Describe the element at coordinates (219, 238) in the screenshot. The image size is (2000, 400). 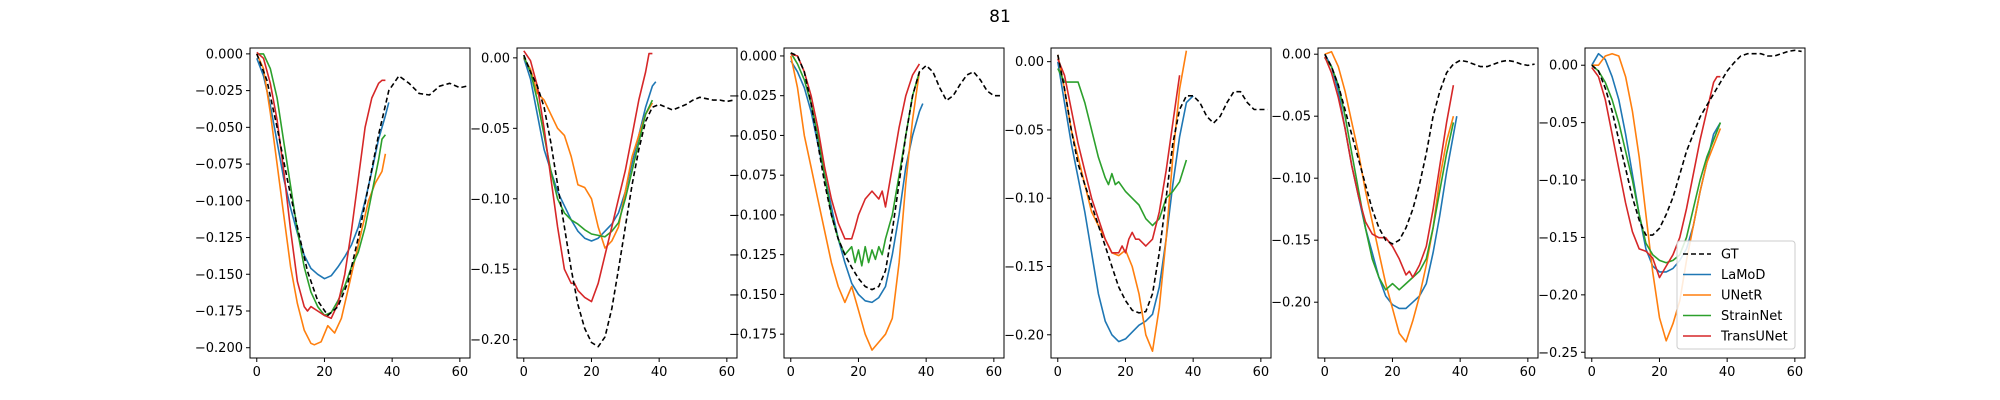
I see `y-tick-label: −0.125` at that location.